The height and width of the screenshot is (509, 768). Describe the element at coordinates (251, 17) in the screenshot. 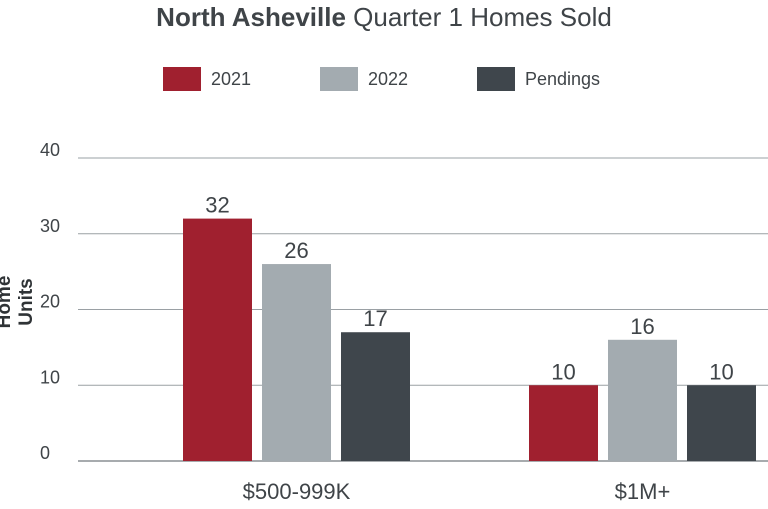

I see `chart-title-bold: North Asheville` at that location.